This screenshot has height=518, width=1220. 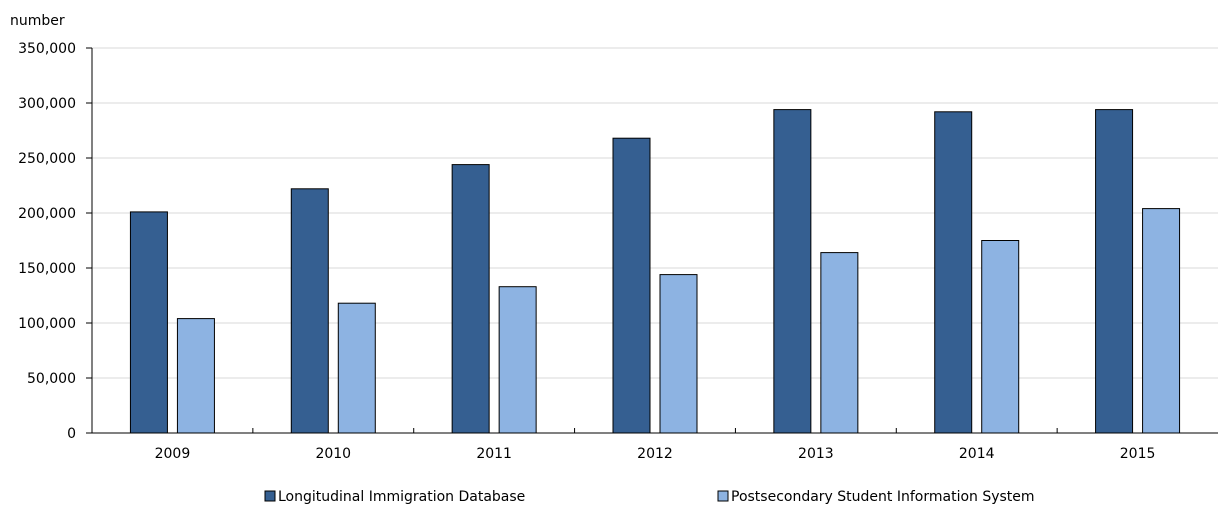 What do you see at coordinates (678, 354) in the screenshot?
I see `bar-psis-2012` at bounding box center [678, 354].